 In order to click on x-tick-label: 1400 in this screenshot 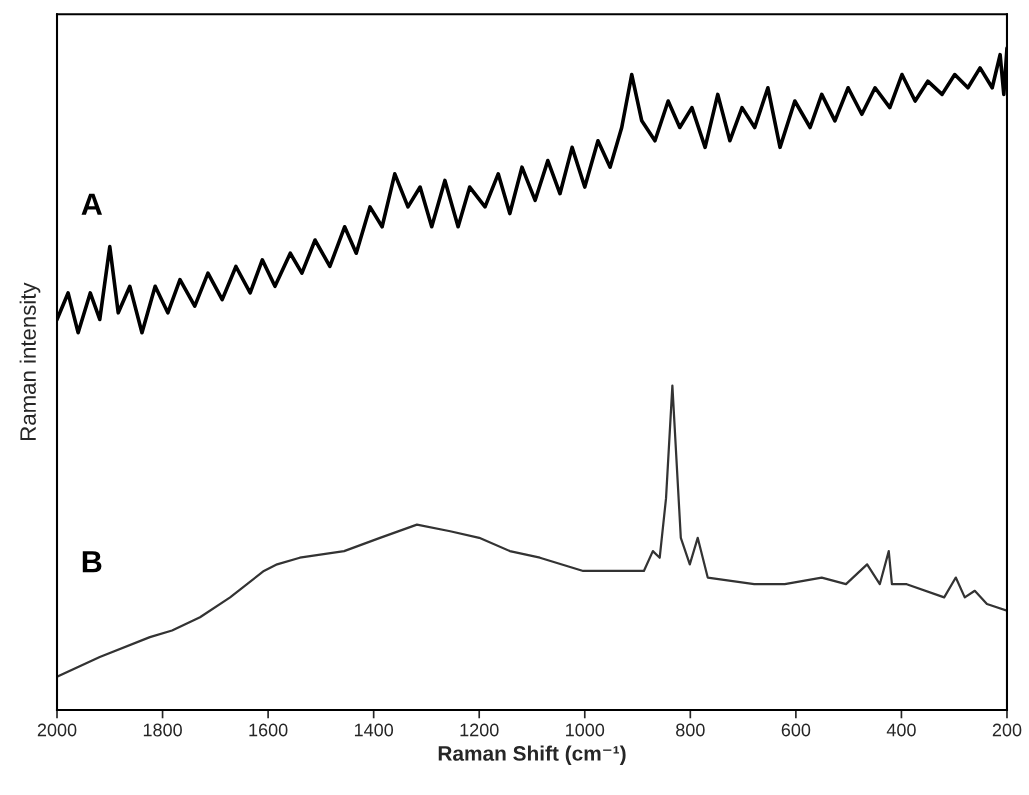, I will do `click(374, 730)`.